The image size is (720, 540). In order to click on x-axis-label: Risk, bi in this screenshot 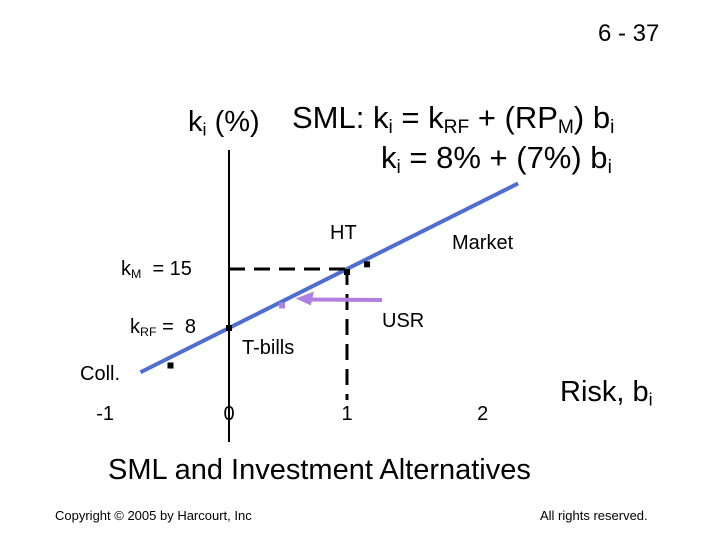, I will do `click(606, 393)`.